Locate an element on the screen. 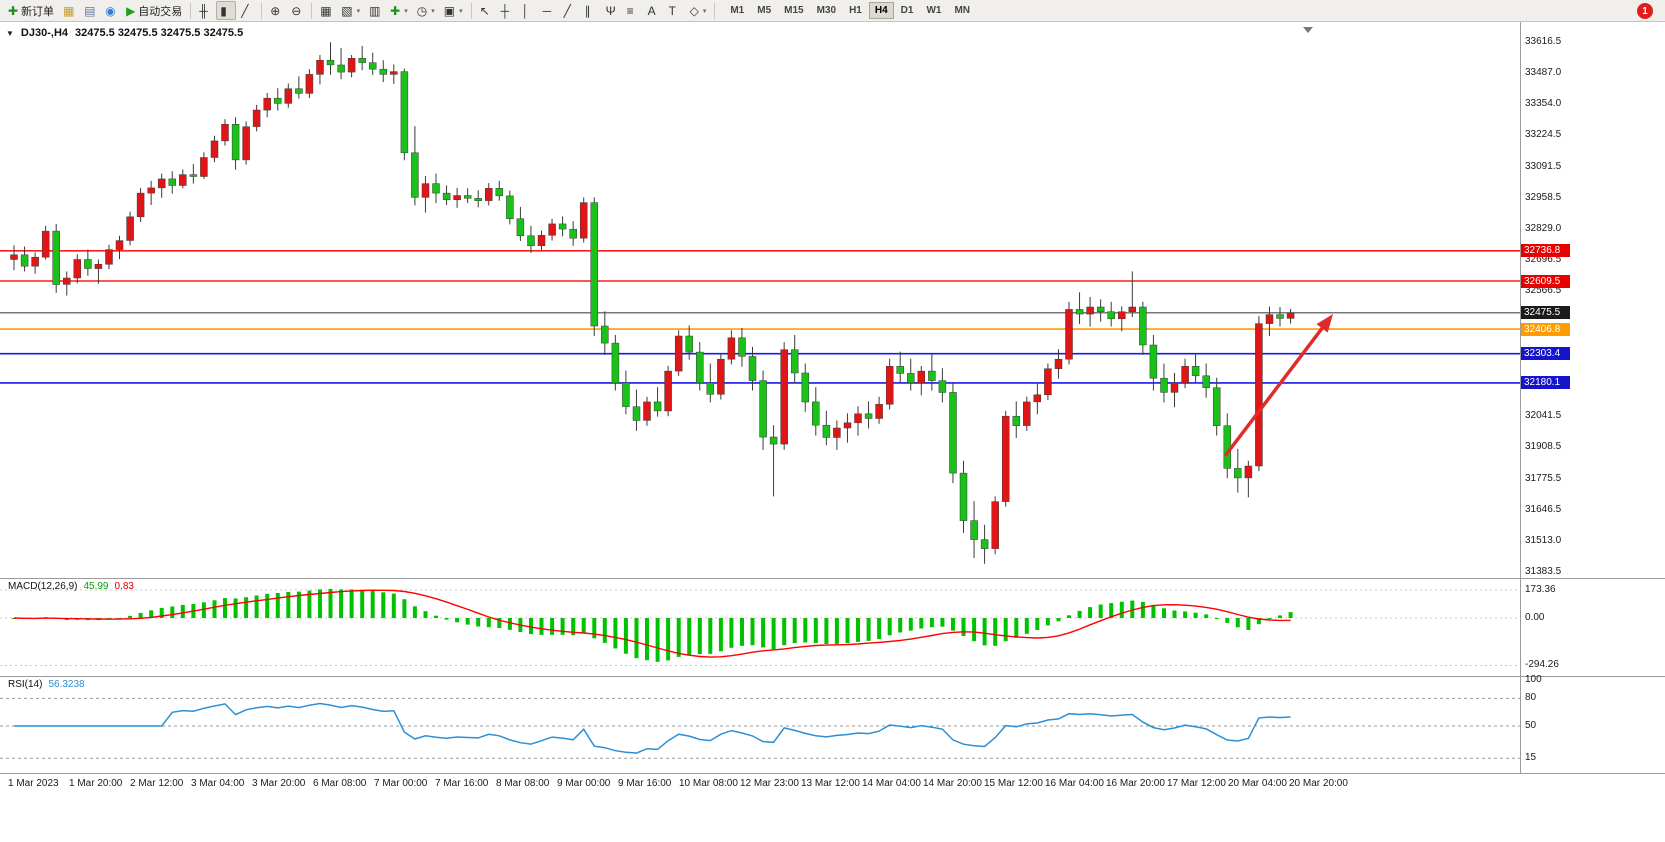 This screenshot has height=842, width=1665. new-chart-button: ▧ ▾ is located at coordinates (350, 10).